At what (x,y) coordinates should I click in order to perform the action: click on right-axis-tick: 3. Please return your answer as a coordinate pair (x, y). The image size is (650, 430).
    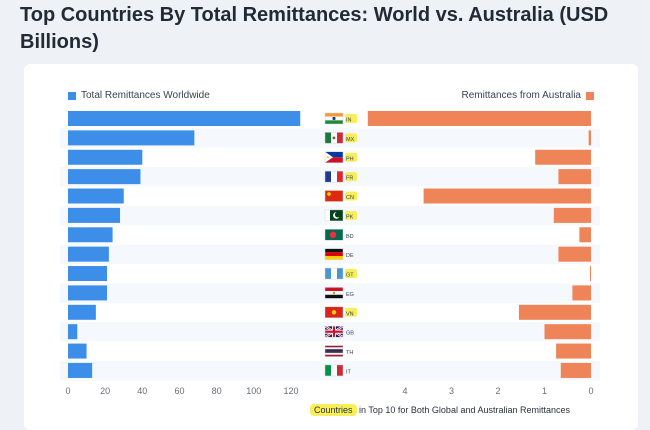
    Looking at the image, I should click on (451, 391).